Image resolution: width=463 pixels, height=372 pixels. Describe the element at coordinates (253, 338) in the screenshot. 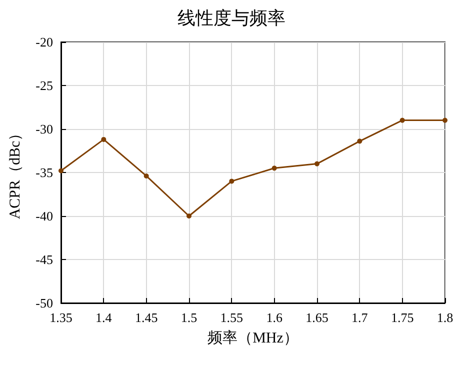

I see `x-axis-title: 频率（MHz）` at that location.